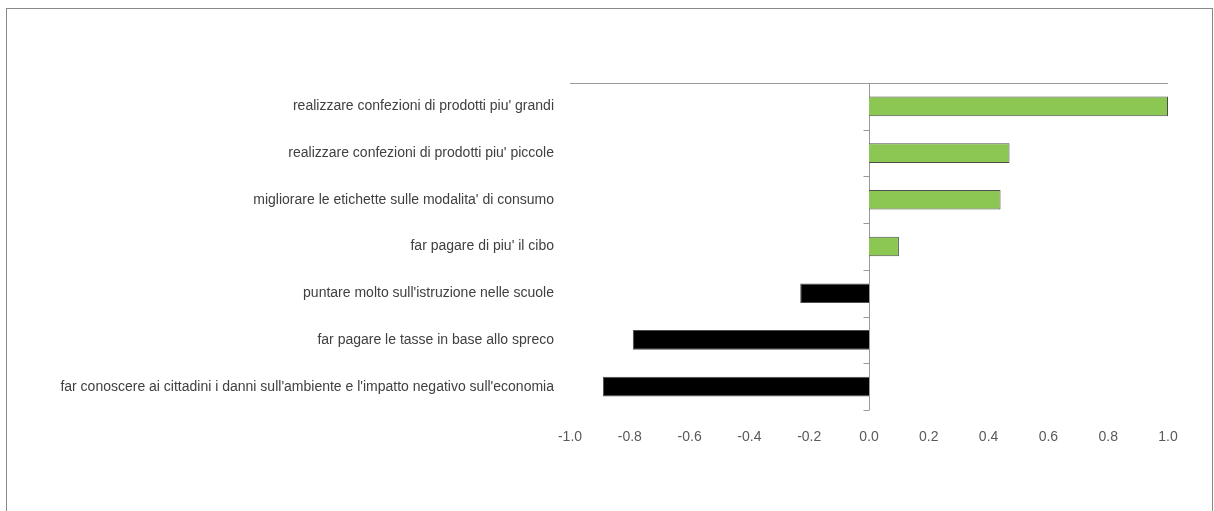 The width and height of the screenshot is (1214, 511). I want to click on y-tick-label: far pagare le tasse in base allo spreco, so click(436, 338).